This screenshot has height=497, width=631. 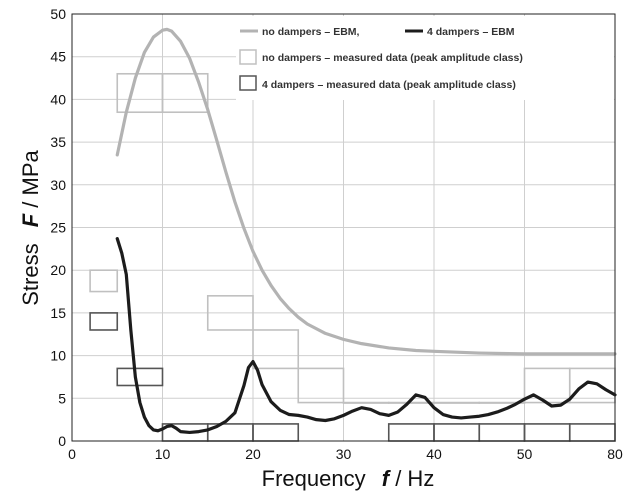 I want to click on legend-label-no-dampers-ebm: no dampers – EBM,, so click(x=311, y=32).